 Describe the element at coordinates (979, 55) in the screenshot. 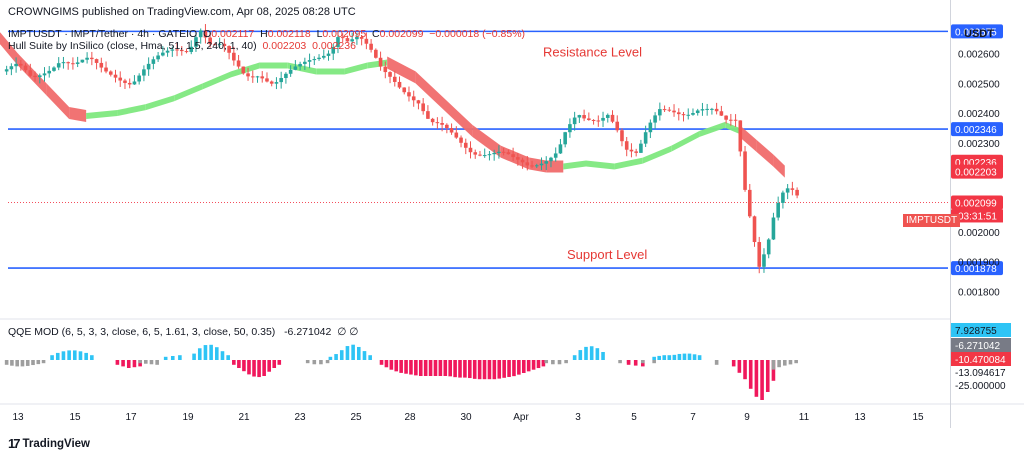

I see `price-tick-label: 0.002600` at that location.